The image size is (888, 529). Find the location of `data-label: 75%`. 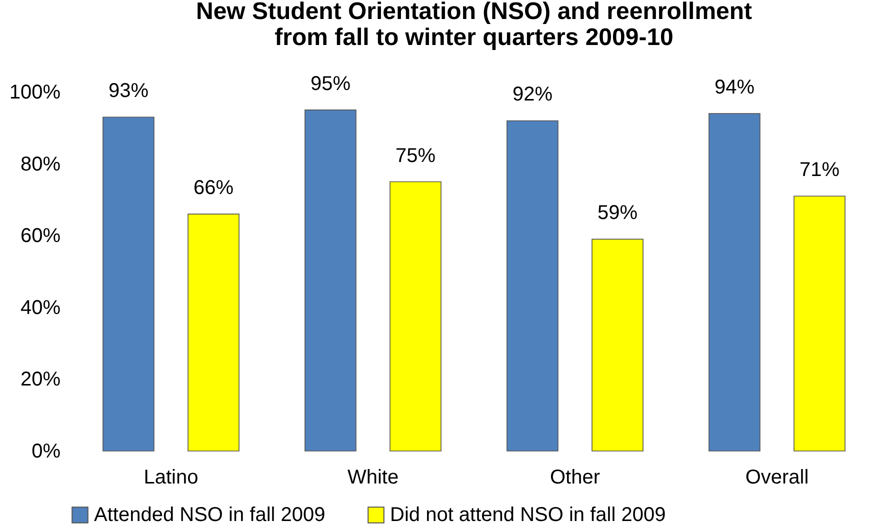

data-label: 75% is located at coordinates (416, 155).